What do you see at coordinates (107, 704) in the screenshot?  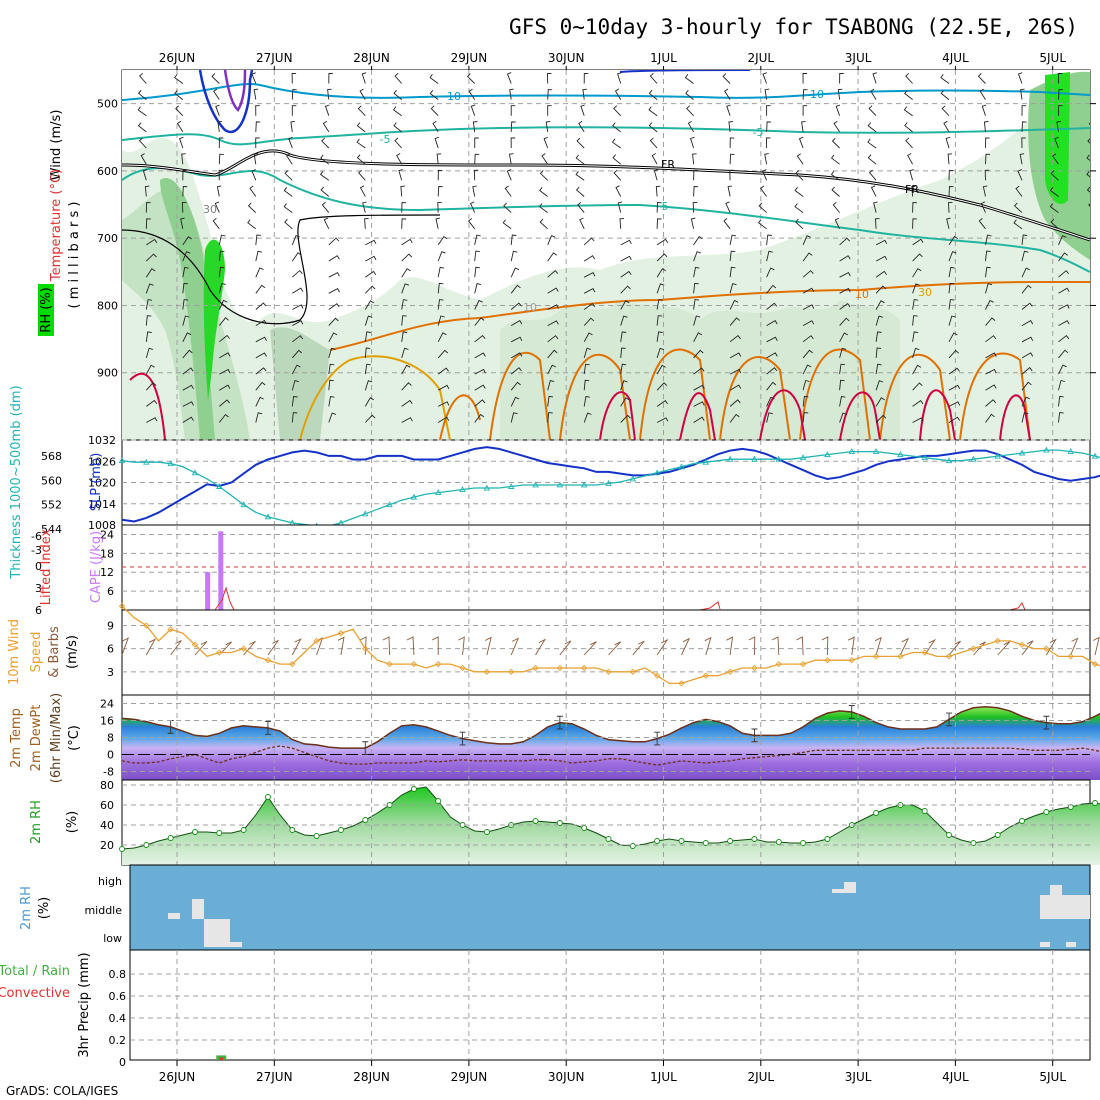 I see `temp-tick-label: 24` at bounding box center [107, 704].